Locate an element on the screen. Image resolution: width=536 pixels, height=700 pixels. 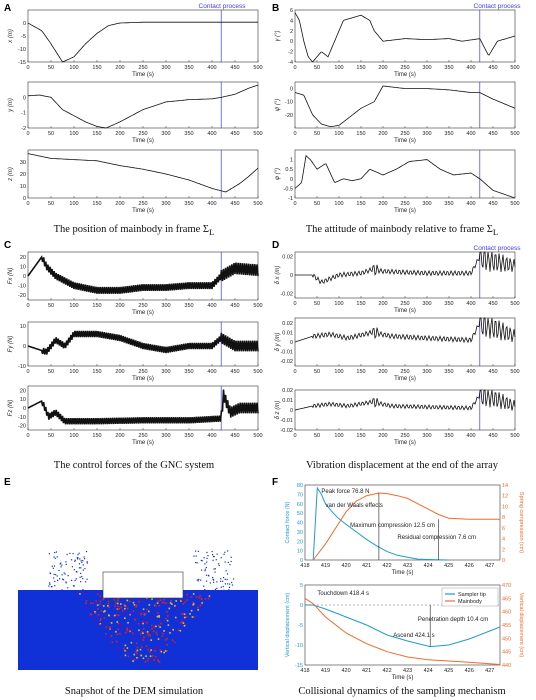
y2-tick-label: 450 is located at coordinates (506, 639).